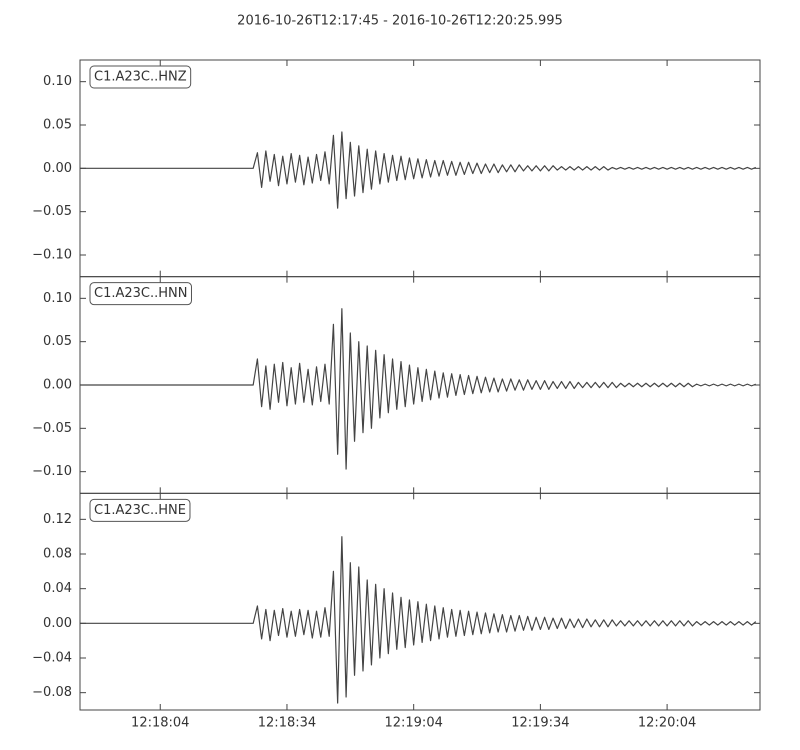  What do you see at coordinates (418, 170) in the screenshot?
I see `waveform` at bounding box center [418, 170].